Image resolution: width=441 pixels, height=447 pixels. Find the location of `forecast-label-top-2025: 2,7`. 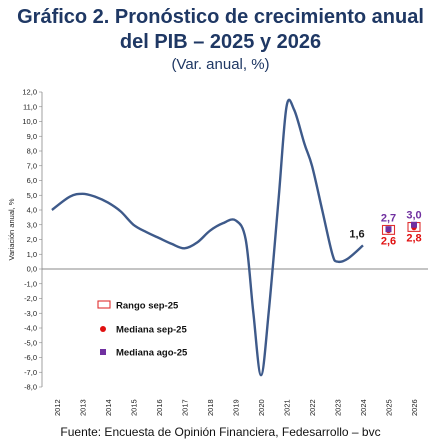

forecast-label-top-2025: 2,7 is located at coordinates (388, 218).